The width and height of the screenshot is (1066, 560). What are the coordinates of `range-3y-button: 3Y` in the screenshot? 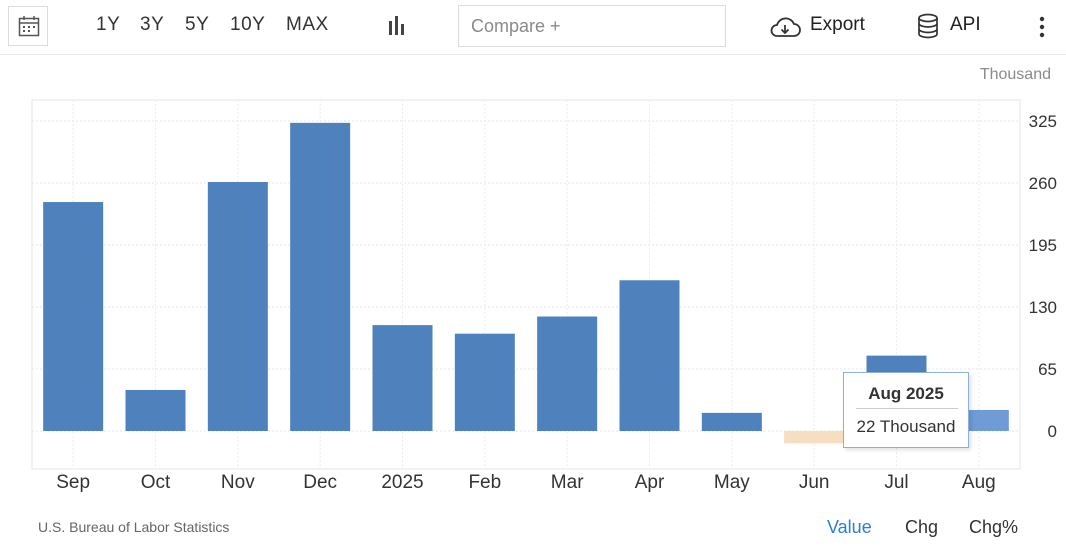 It's located at (152, 24).